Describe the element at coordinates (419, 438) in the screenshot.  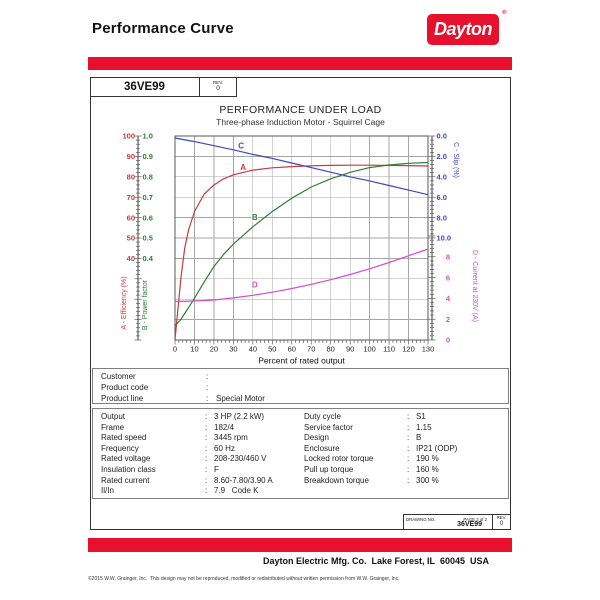
I see `spec-value: B` at that location.